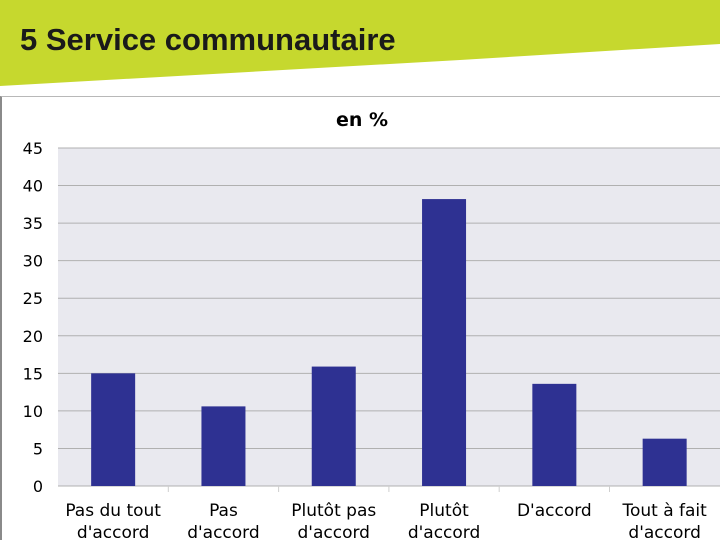  I want to click on x-tick-label: Plutôt pas d'accord, so click(333, 520).